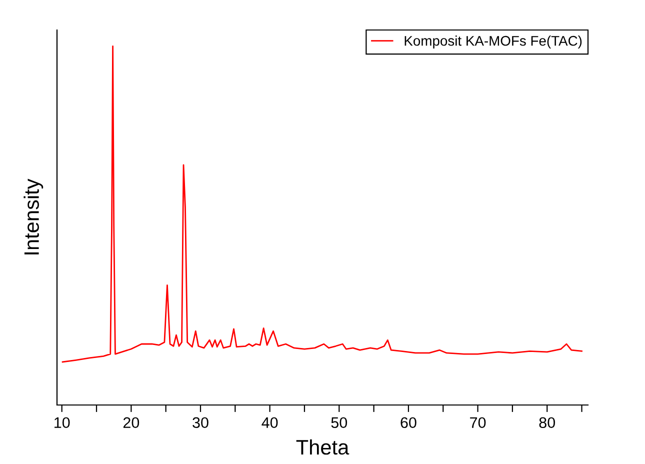  I want to click on x-tick-label: 10, so click(62, 422).